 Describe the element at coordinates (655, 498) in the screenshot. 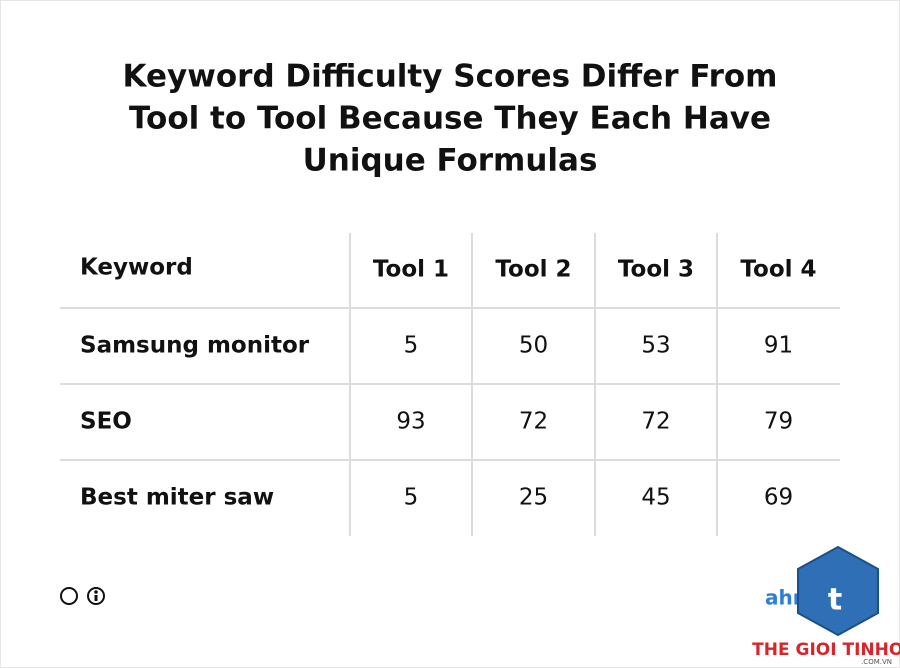

I see `table-cell: 45` at that location.